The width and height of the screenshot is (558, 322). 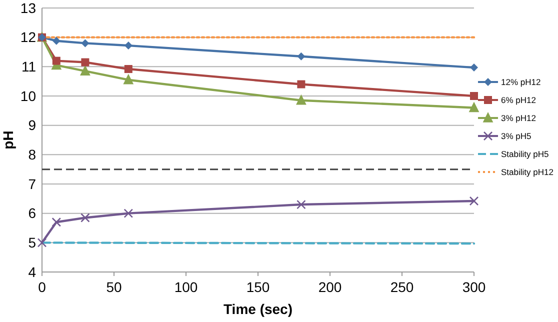 I want to click on x-tick-label: 250, so click(x=402, y=287).